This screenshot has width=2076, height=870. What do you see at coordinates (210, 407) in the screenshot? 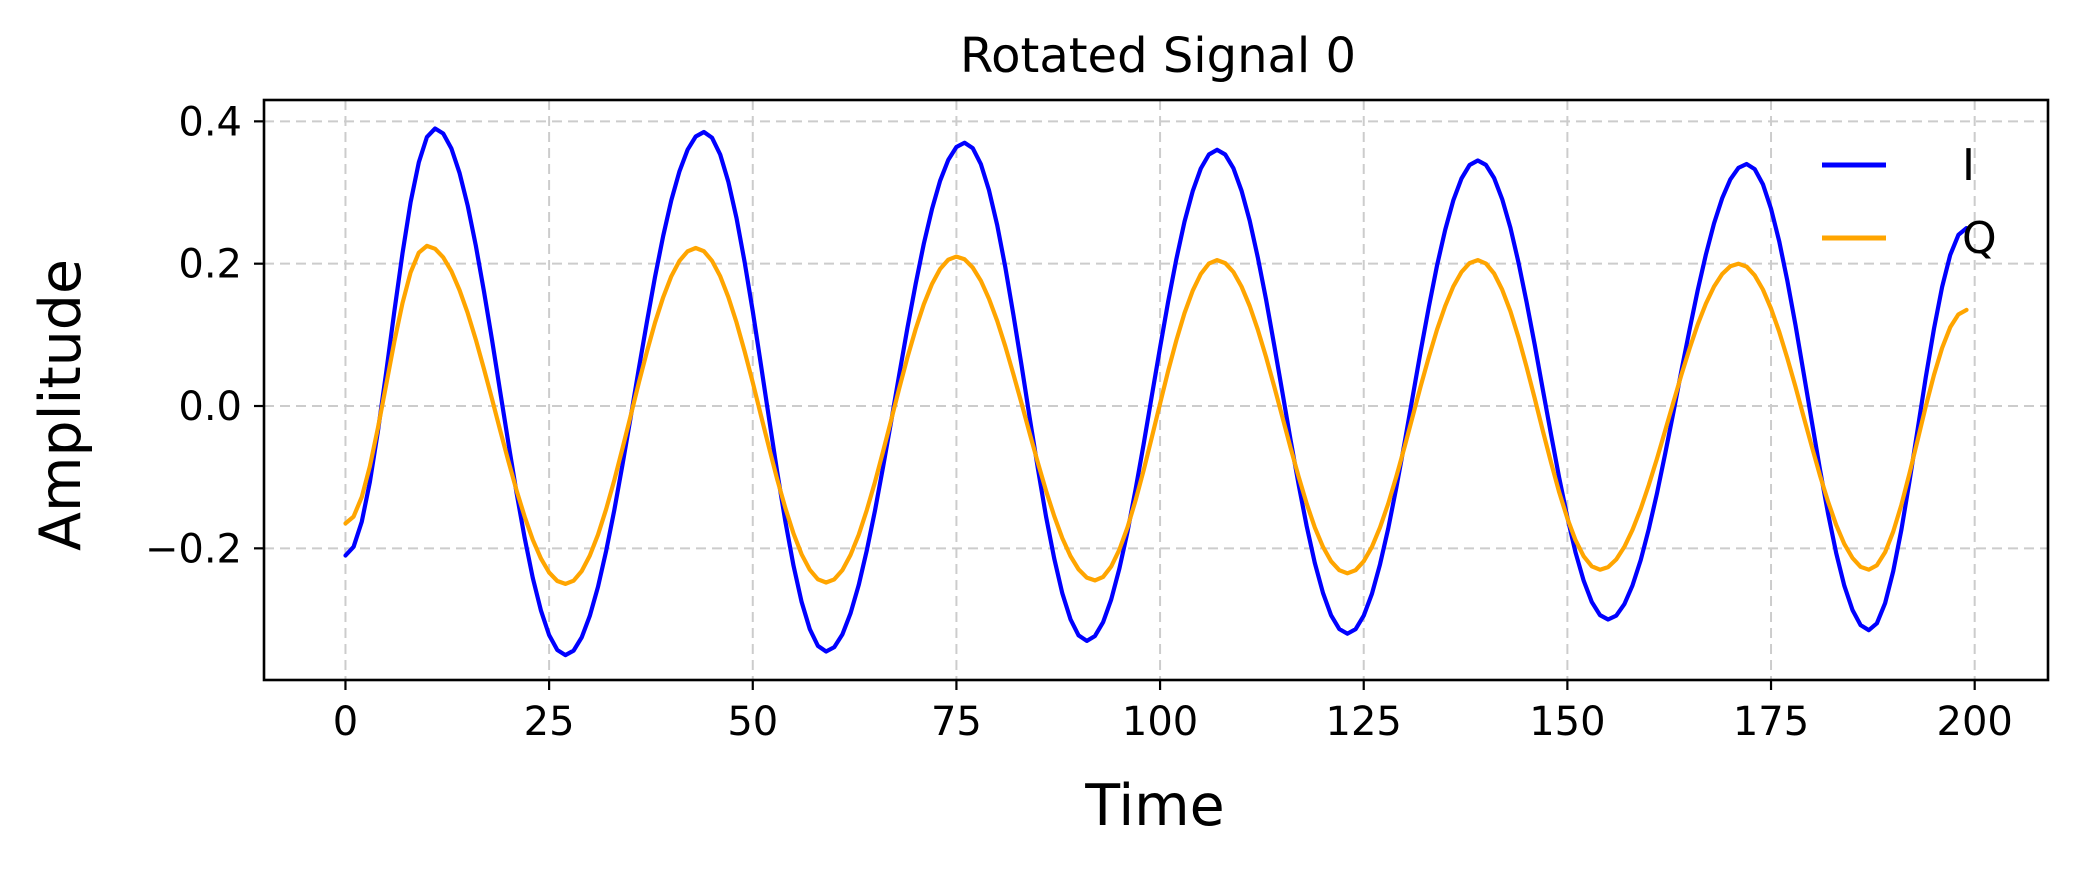
I see `y-tick-label: 0.0` at bounding box center [210, 407].